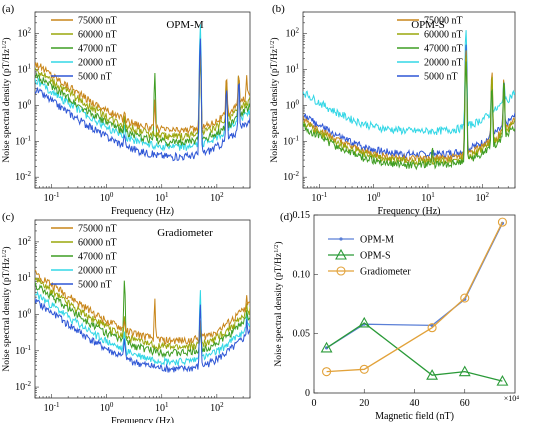 Image resolution: width=550 pixels, height=423 pixels. What do you see at coordinates (302, 274) in the screenshot?
I see `y-tick-label: 0.10` at bounding box center [302, 274].